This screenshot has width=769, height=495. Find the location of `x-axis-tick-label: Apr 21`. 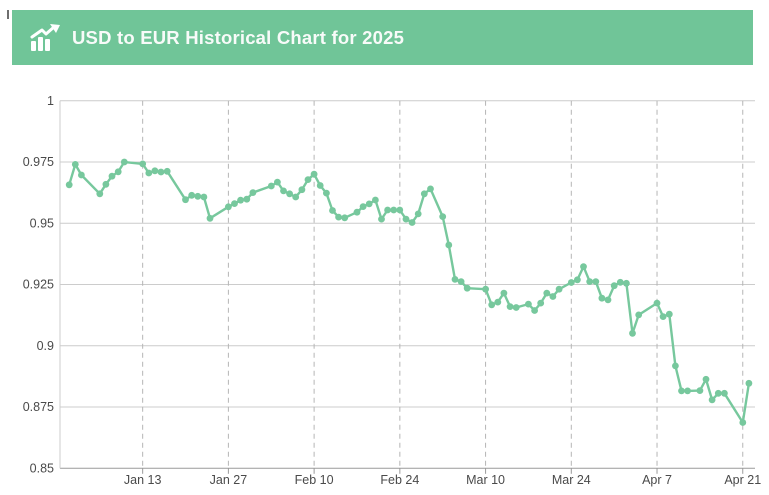

x-axis-tick-label: Apr 21 is located at coordinates (742, 480).